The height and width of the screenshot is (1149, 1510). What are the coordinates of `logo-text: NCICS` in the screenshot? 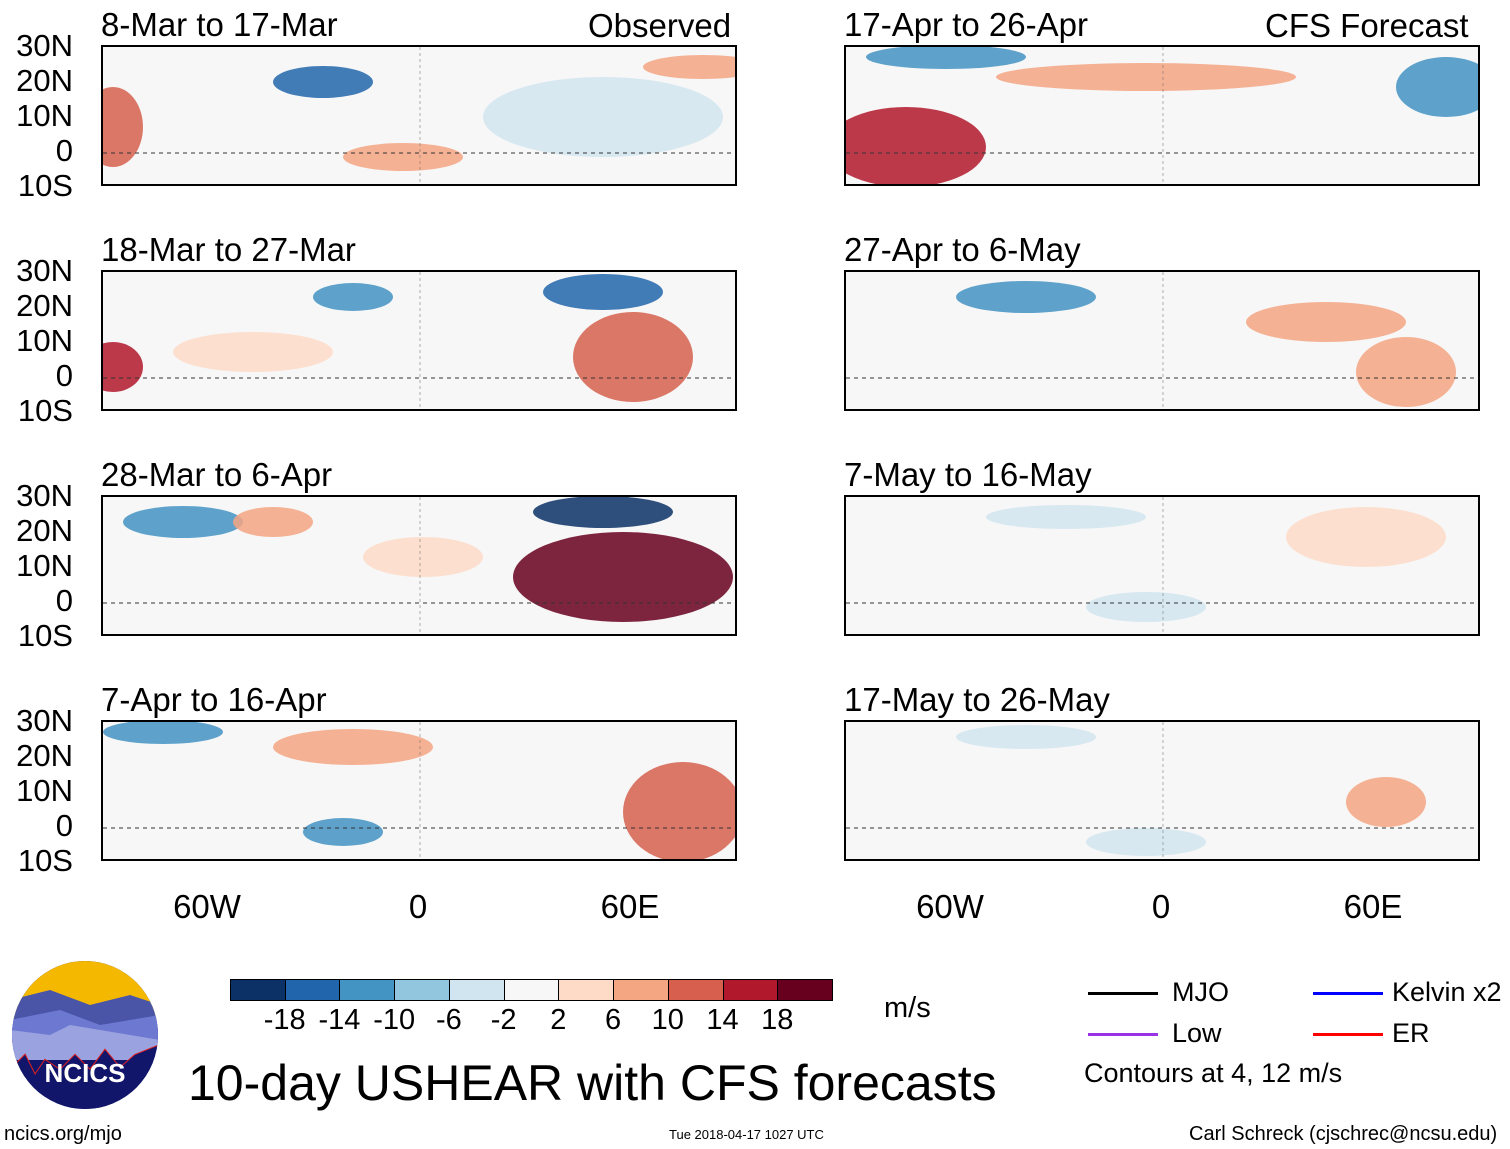 It's located at (85, 1073).